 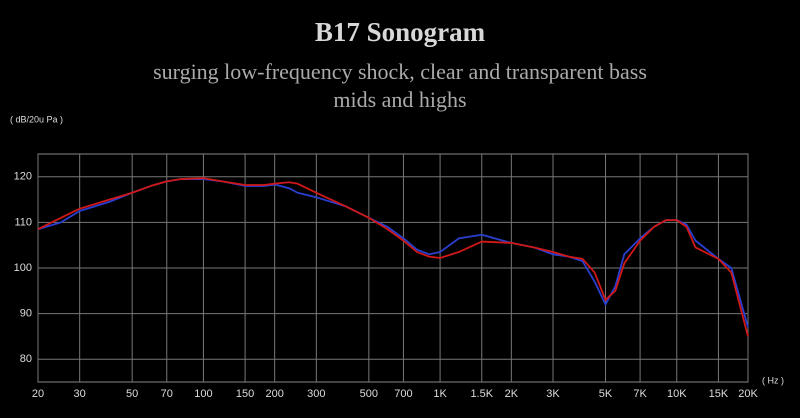 I want to click on y-tick-label: 90, so click(x=26, y=314).